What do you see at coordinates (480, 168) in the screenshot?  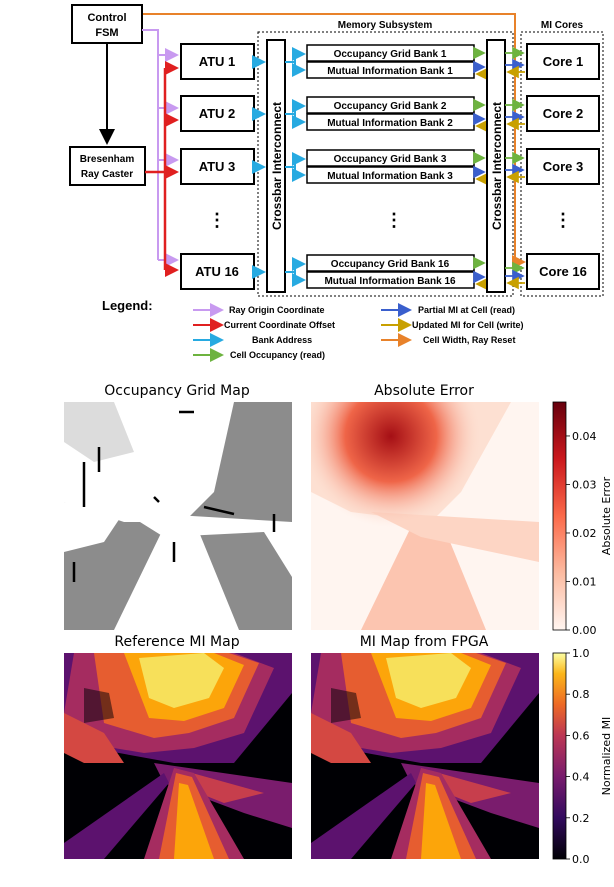 I see `bank-crossbar-links` at bounding box center [480, 168].